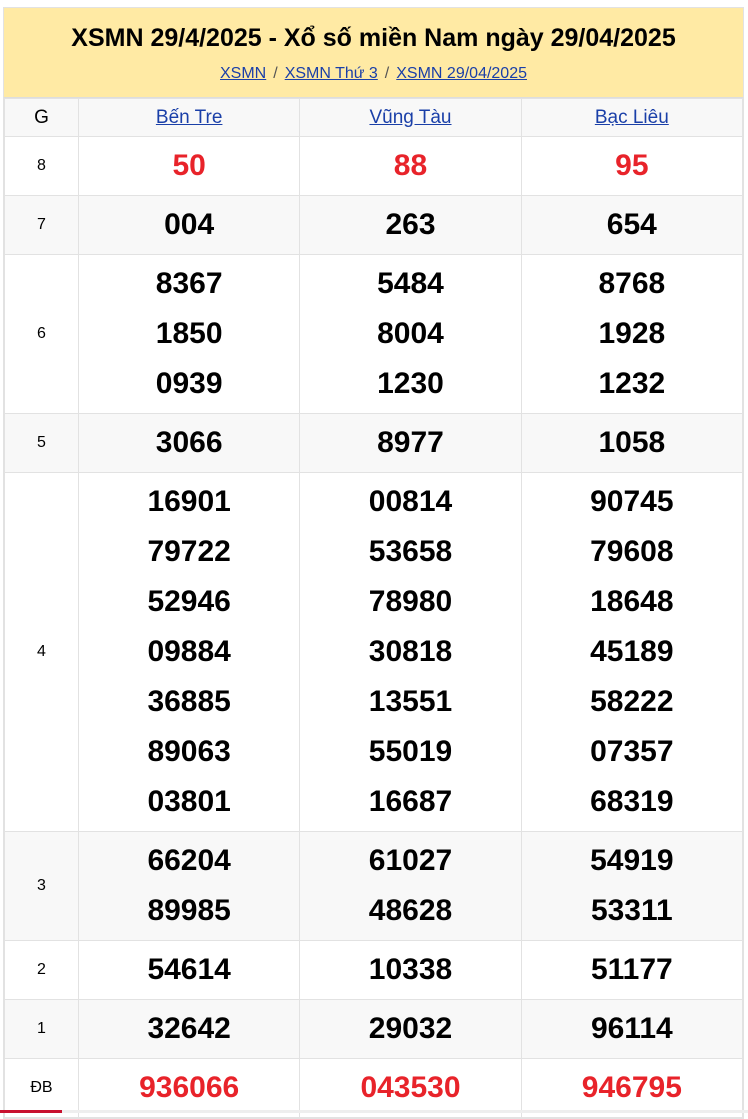 The image size is (748, 1119). I want to click on province-link-bac-lieu: Bạc Liêu, so click(631, 117).